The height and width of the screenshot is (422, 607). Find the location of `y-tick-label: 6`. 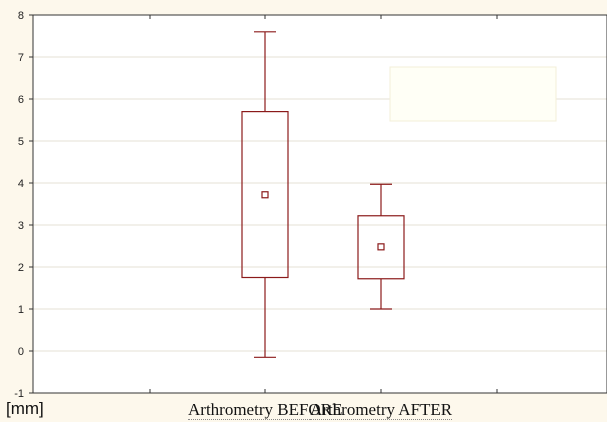

y-tick-label: 6 is located at coordinates (21, 100).